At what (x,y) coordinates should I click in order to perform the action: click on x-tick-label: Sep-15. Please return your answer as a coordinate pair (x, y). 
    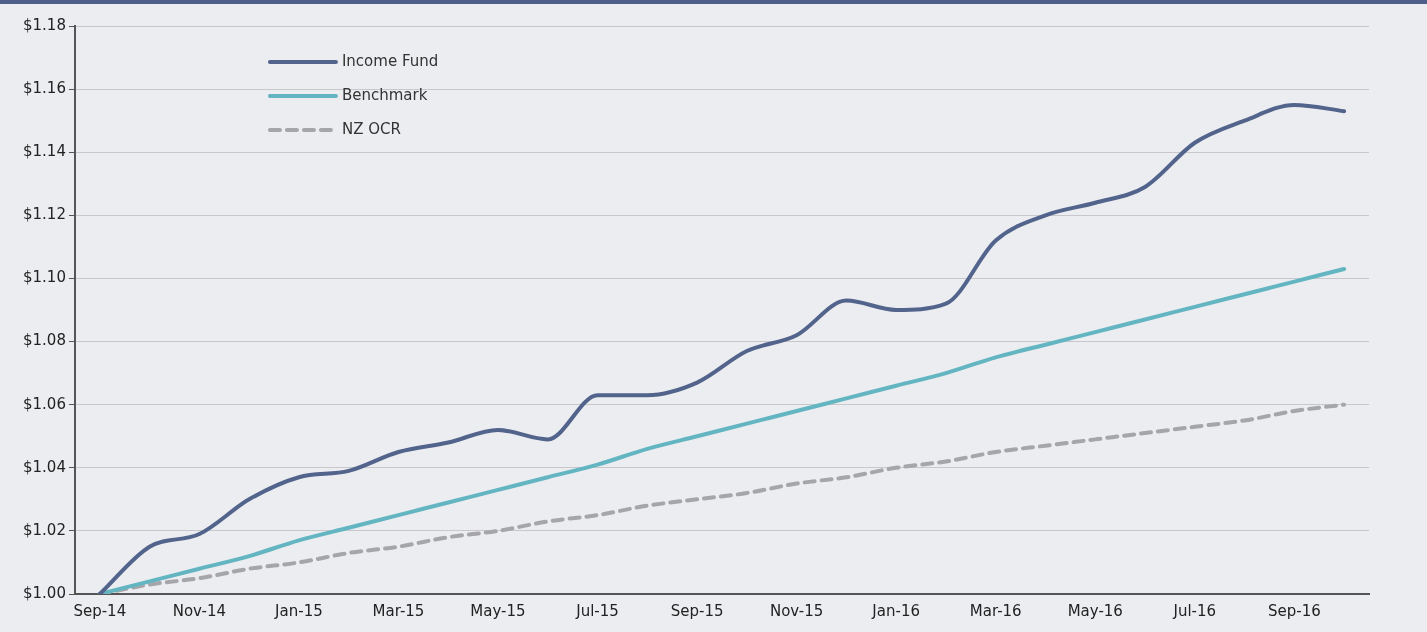
    Looking at the image, I should click on (697, 610).